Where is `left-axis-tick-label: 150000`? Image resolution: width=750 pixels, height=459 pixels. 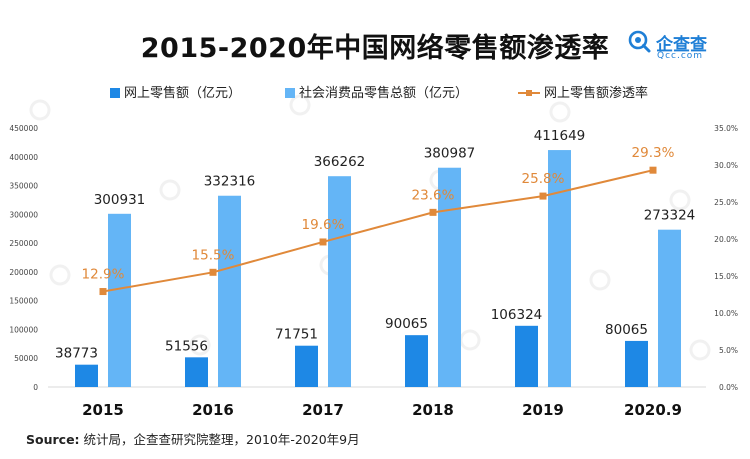
left-axis-tick-label: 150000 is located at coordinates (23, 301).